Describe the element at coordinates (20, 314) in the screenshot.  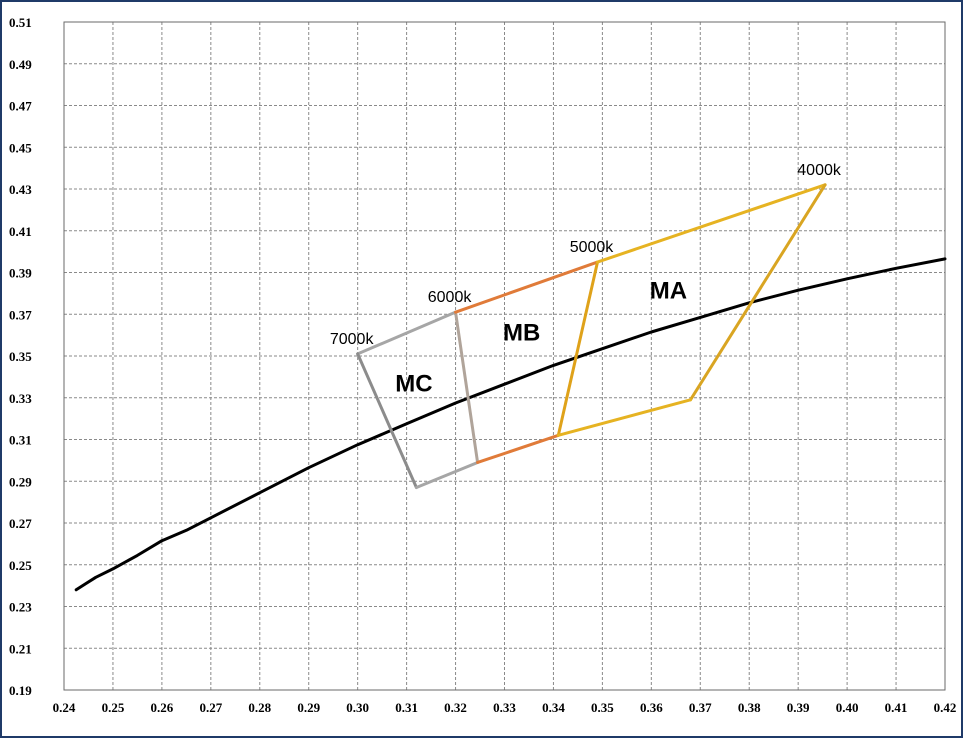
I see `y-tick-label: 0.37` at that location.